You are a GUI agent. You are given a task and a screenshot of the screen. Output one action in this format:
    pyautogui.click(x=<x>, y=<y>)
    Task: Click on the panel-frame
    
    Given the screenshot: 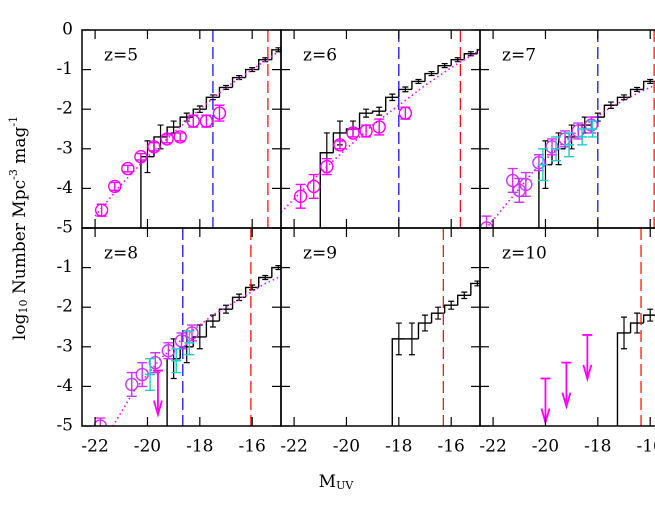 What is the action you would take?
    pyautogui.click(x=567, y=327)
    